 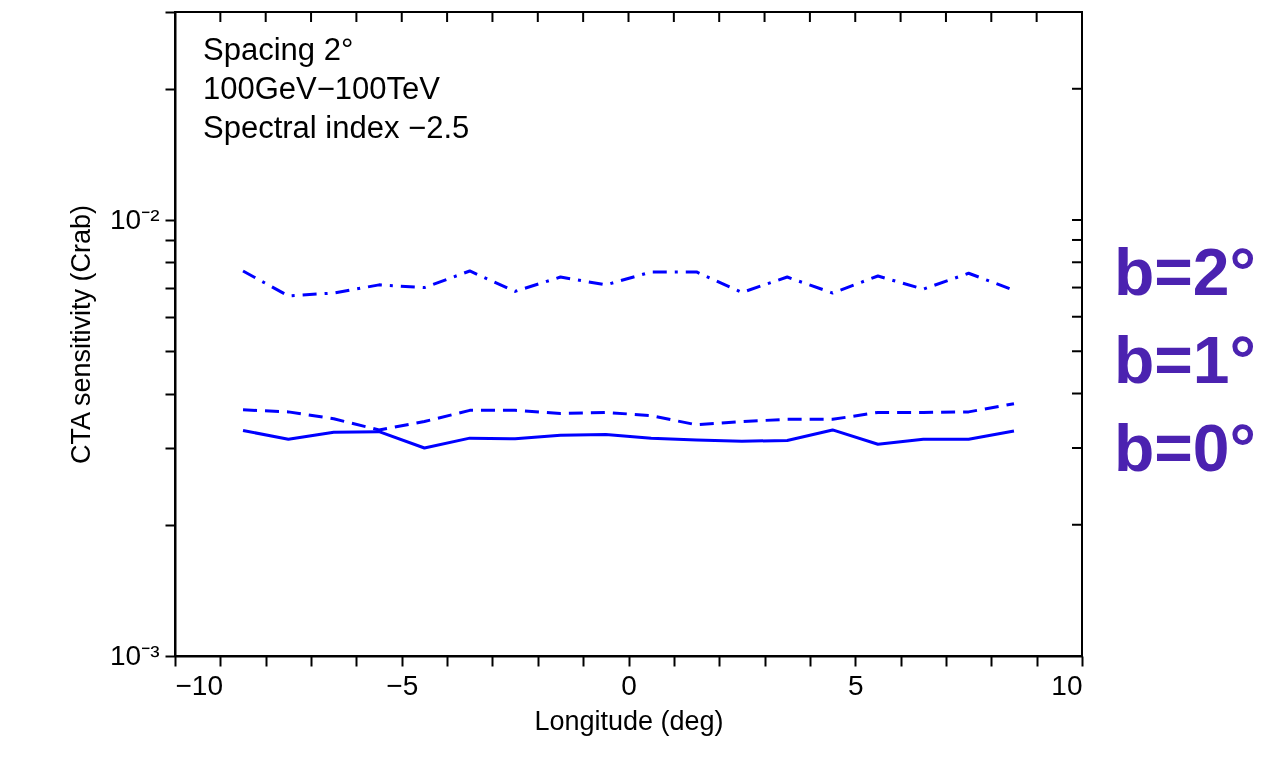 I want to click on y-tick-label: 10⁻³, so click(x=135, y=655).